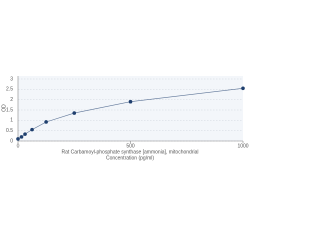  What do you see at coordinates (11, 79) in the screenshot?
I see `y-tick-label: 3` at bounding box center [11, 79].